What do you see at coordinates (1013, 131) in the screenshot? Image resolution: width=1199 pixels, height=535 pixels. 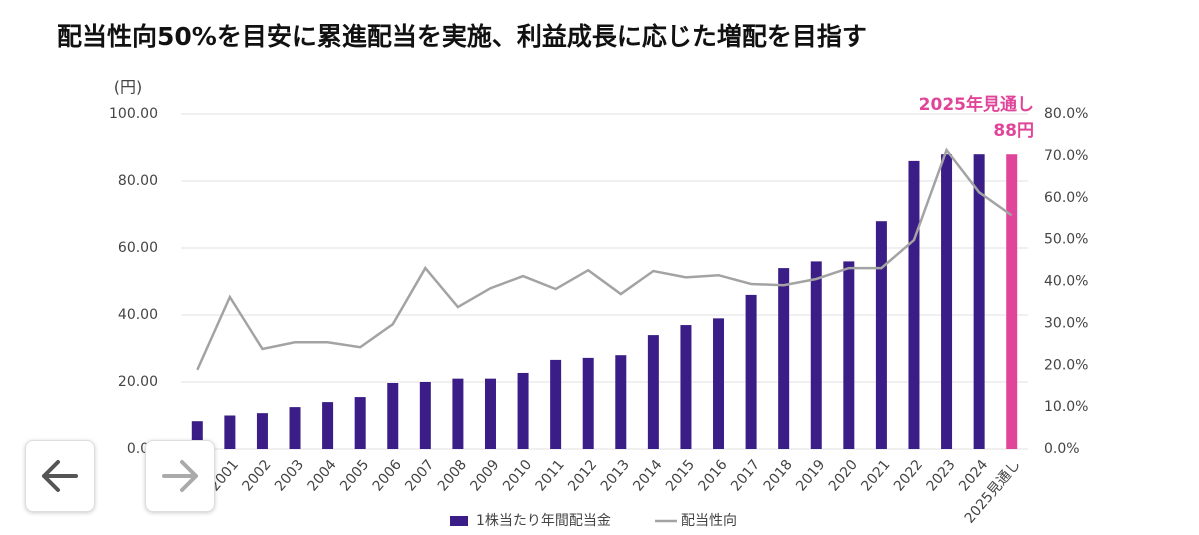 I see `annotation: 88円` at bounding box center [1013, 131].